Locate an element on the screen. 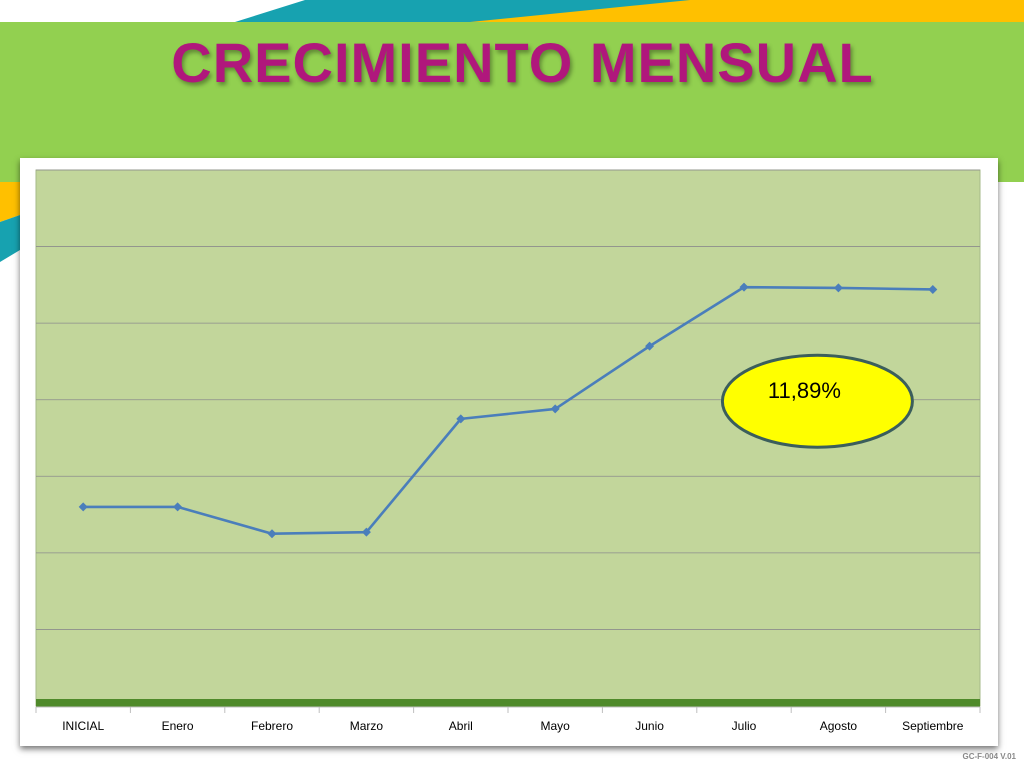 The image size is (1024, 768). footer-code: GC-F-004 V.01 is located at coordinates (989, 756).